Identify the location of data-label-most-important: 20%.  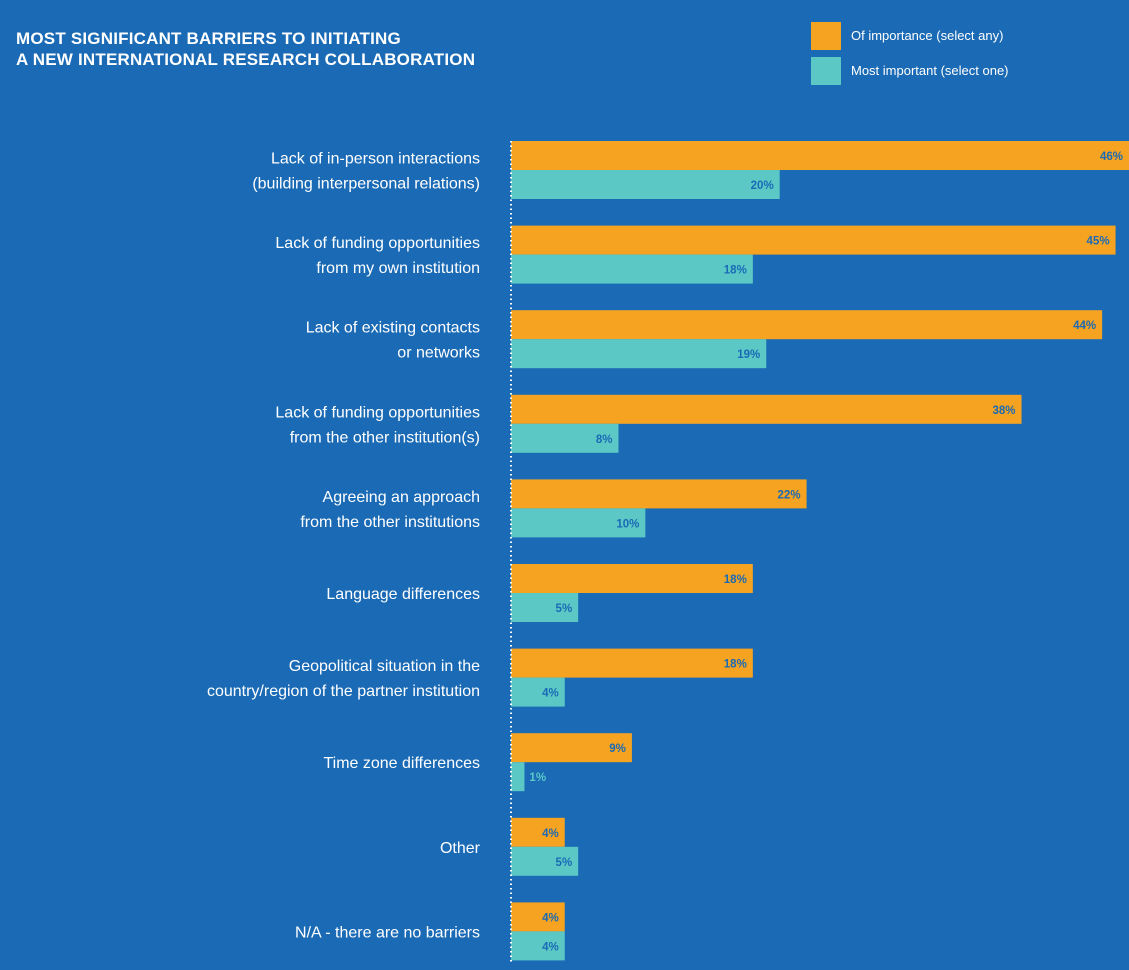
(762, 186).